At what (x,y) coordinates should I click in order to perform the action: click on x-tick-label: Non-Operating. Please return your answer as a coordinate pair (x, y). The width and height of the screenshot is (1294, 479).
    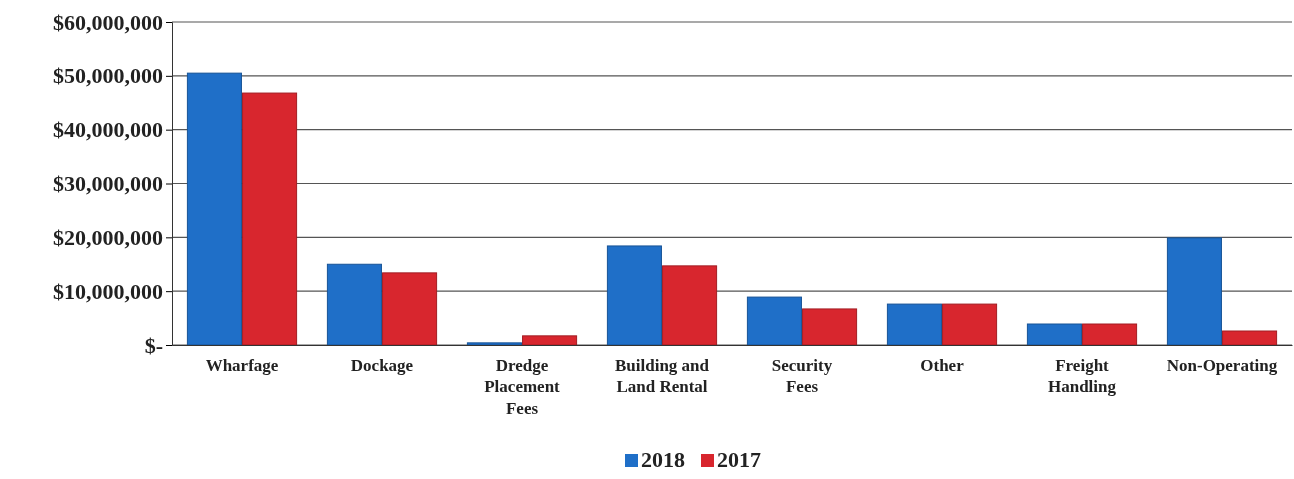
    Looking at the image, I should click on (1222, 365).